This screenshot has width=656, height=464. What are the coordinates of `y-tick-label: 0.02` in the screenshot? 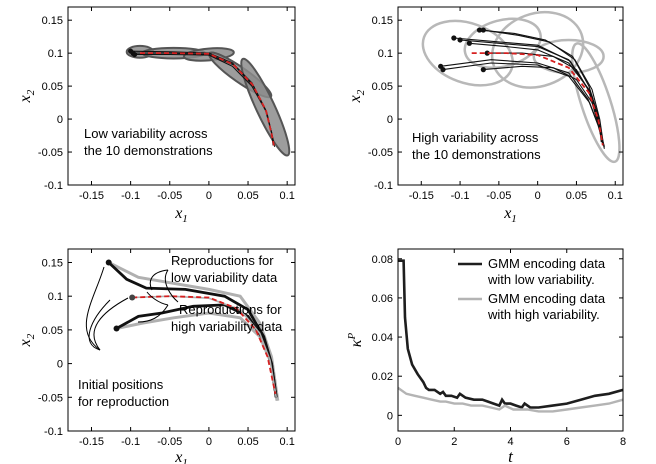 It's located at (382, 377).